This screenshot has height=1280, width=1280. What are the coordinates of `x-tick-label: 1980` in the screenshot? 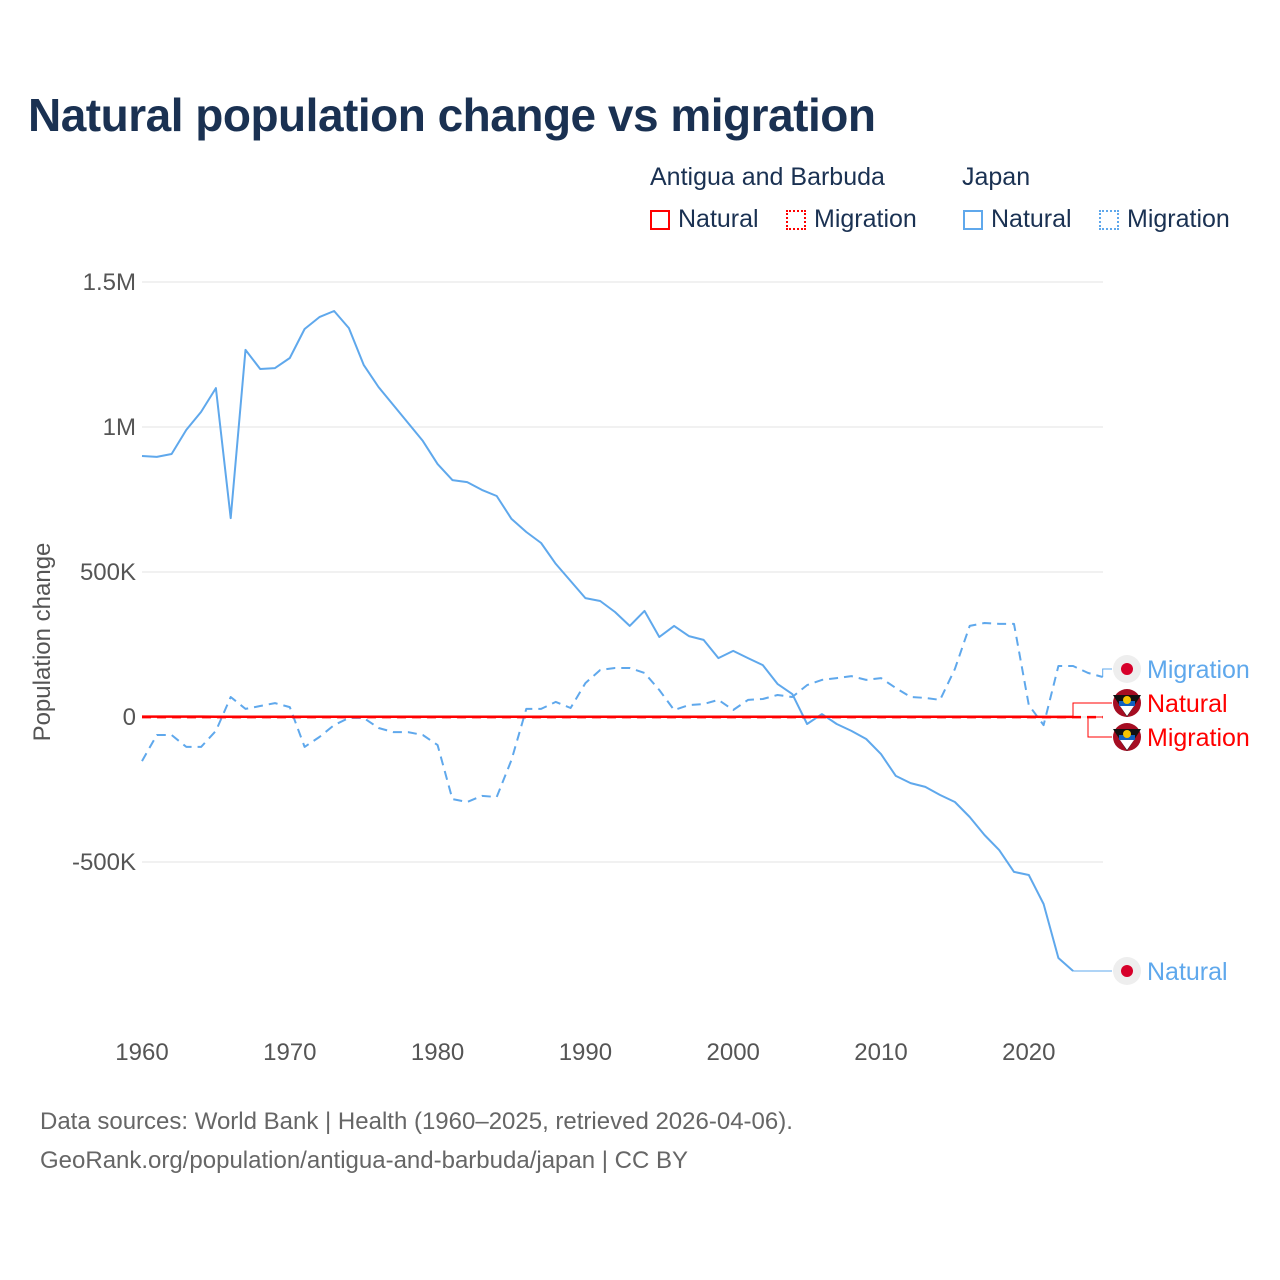 It's located at (437, 1052).